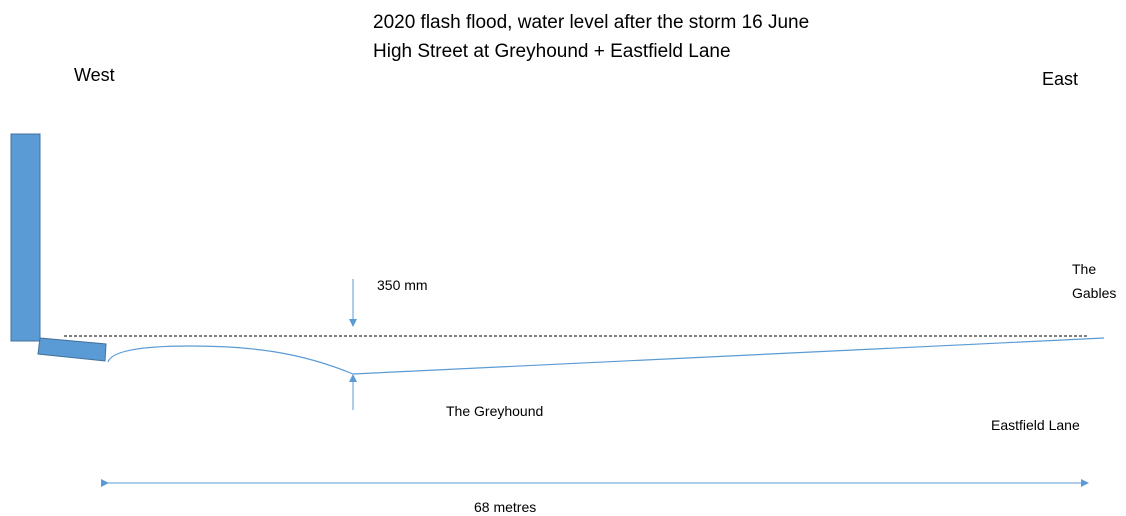 The image size is (1126, 516). What do you see at coordinates (1084, 269) in the screenshot?
I see `gables-label-line-1: The` at bounding box center [1084, 269].